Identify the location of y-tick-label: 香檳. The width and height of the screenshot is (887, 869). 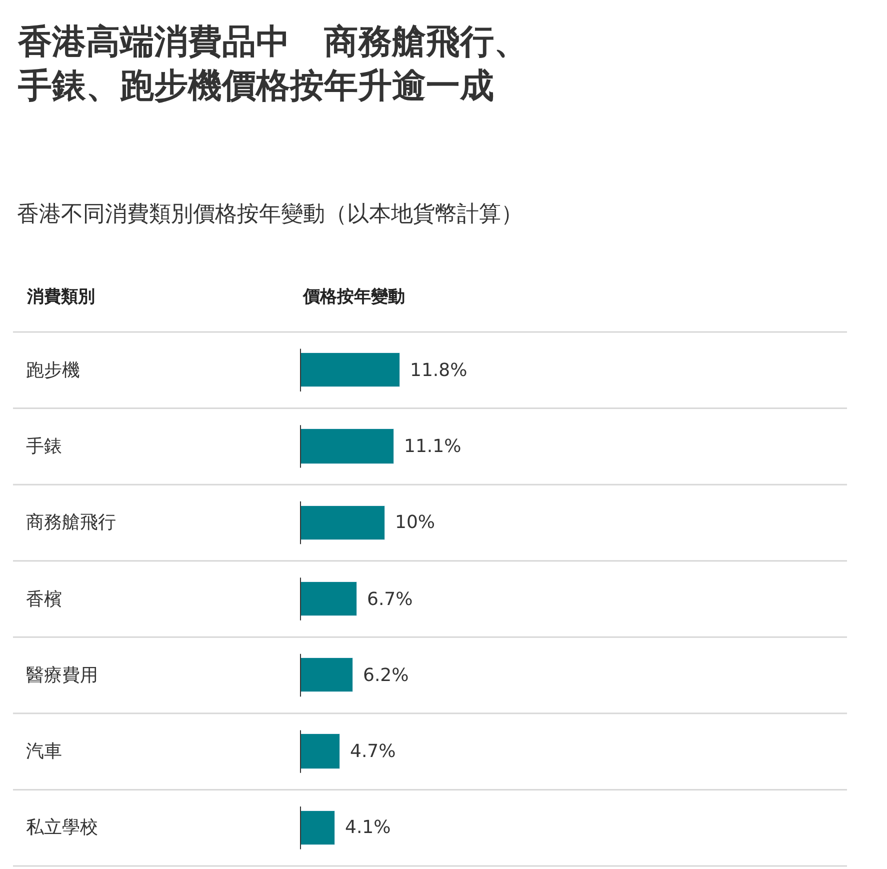
(44, 599).